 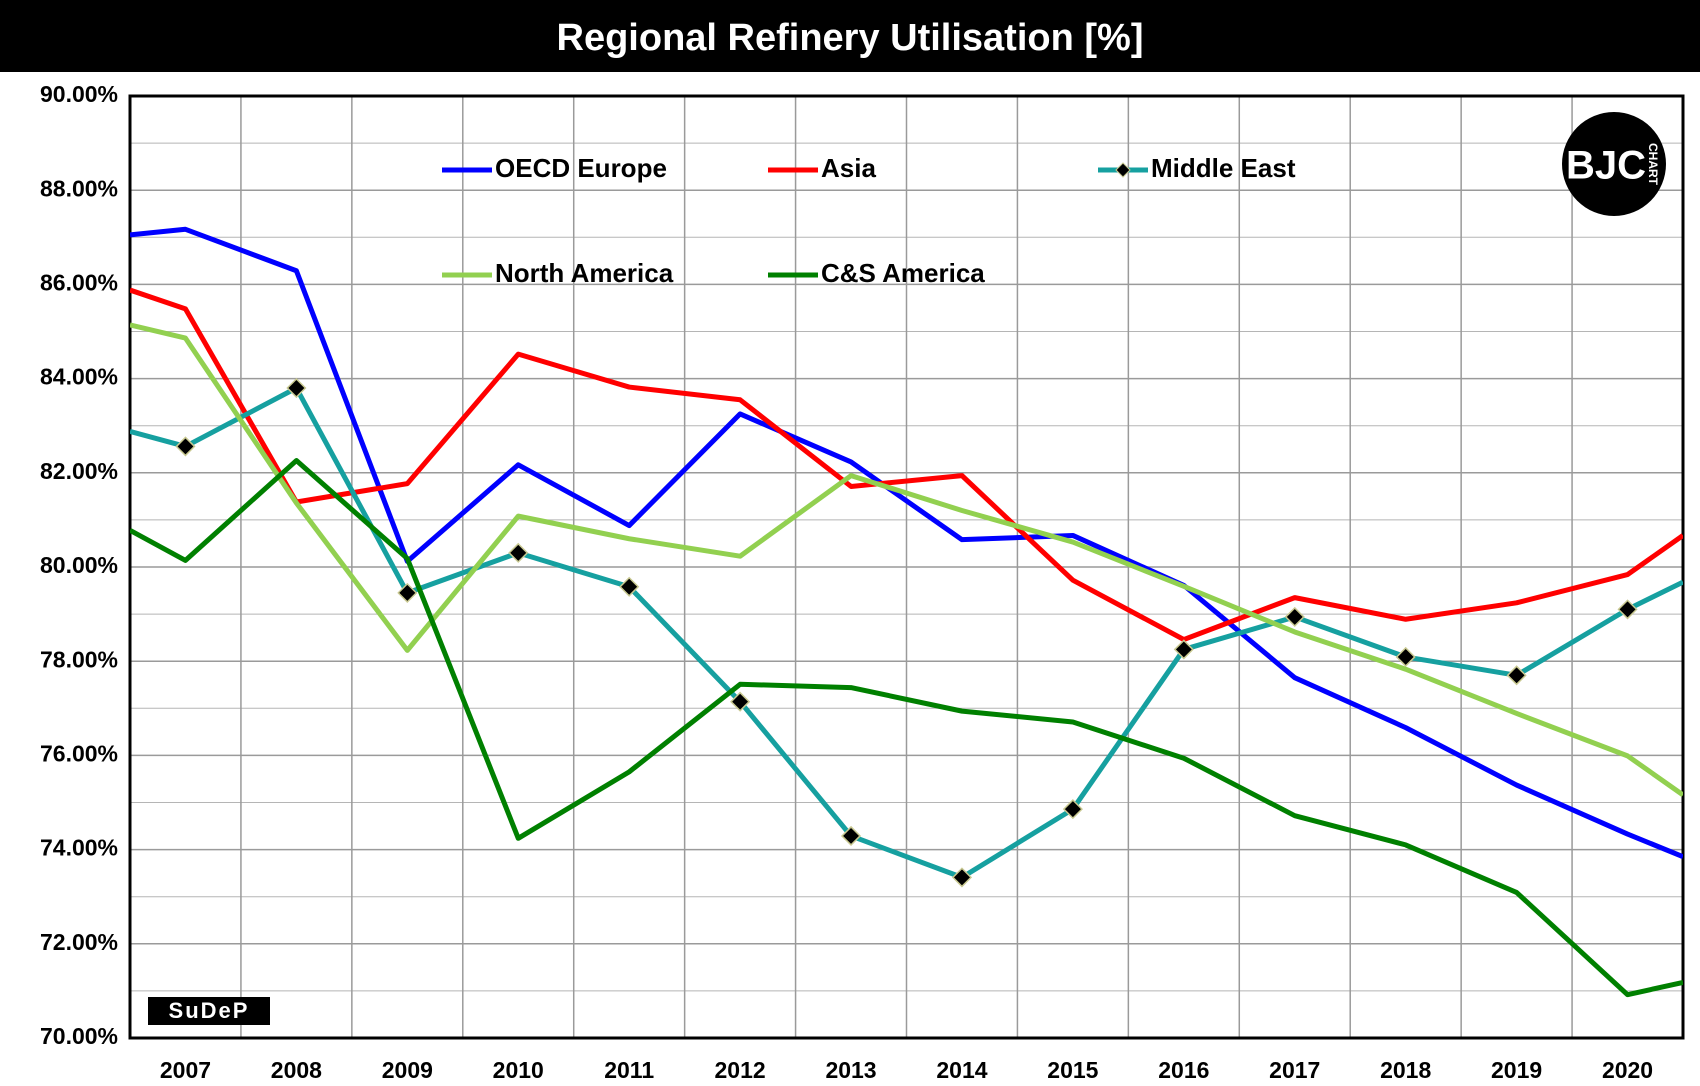 I want to click on logo-text: SuDeP, so click(x=209, y=1010).